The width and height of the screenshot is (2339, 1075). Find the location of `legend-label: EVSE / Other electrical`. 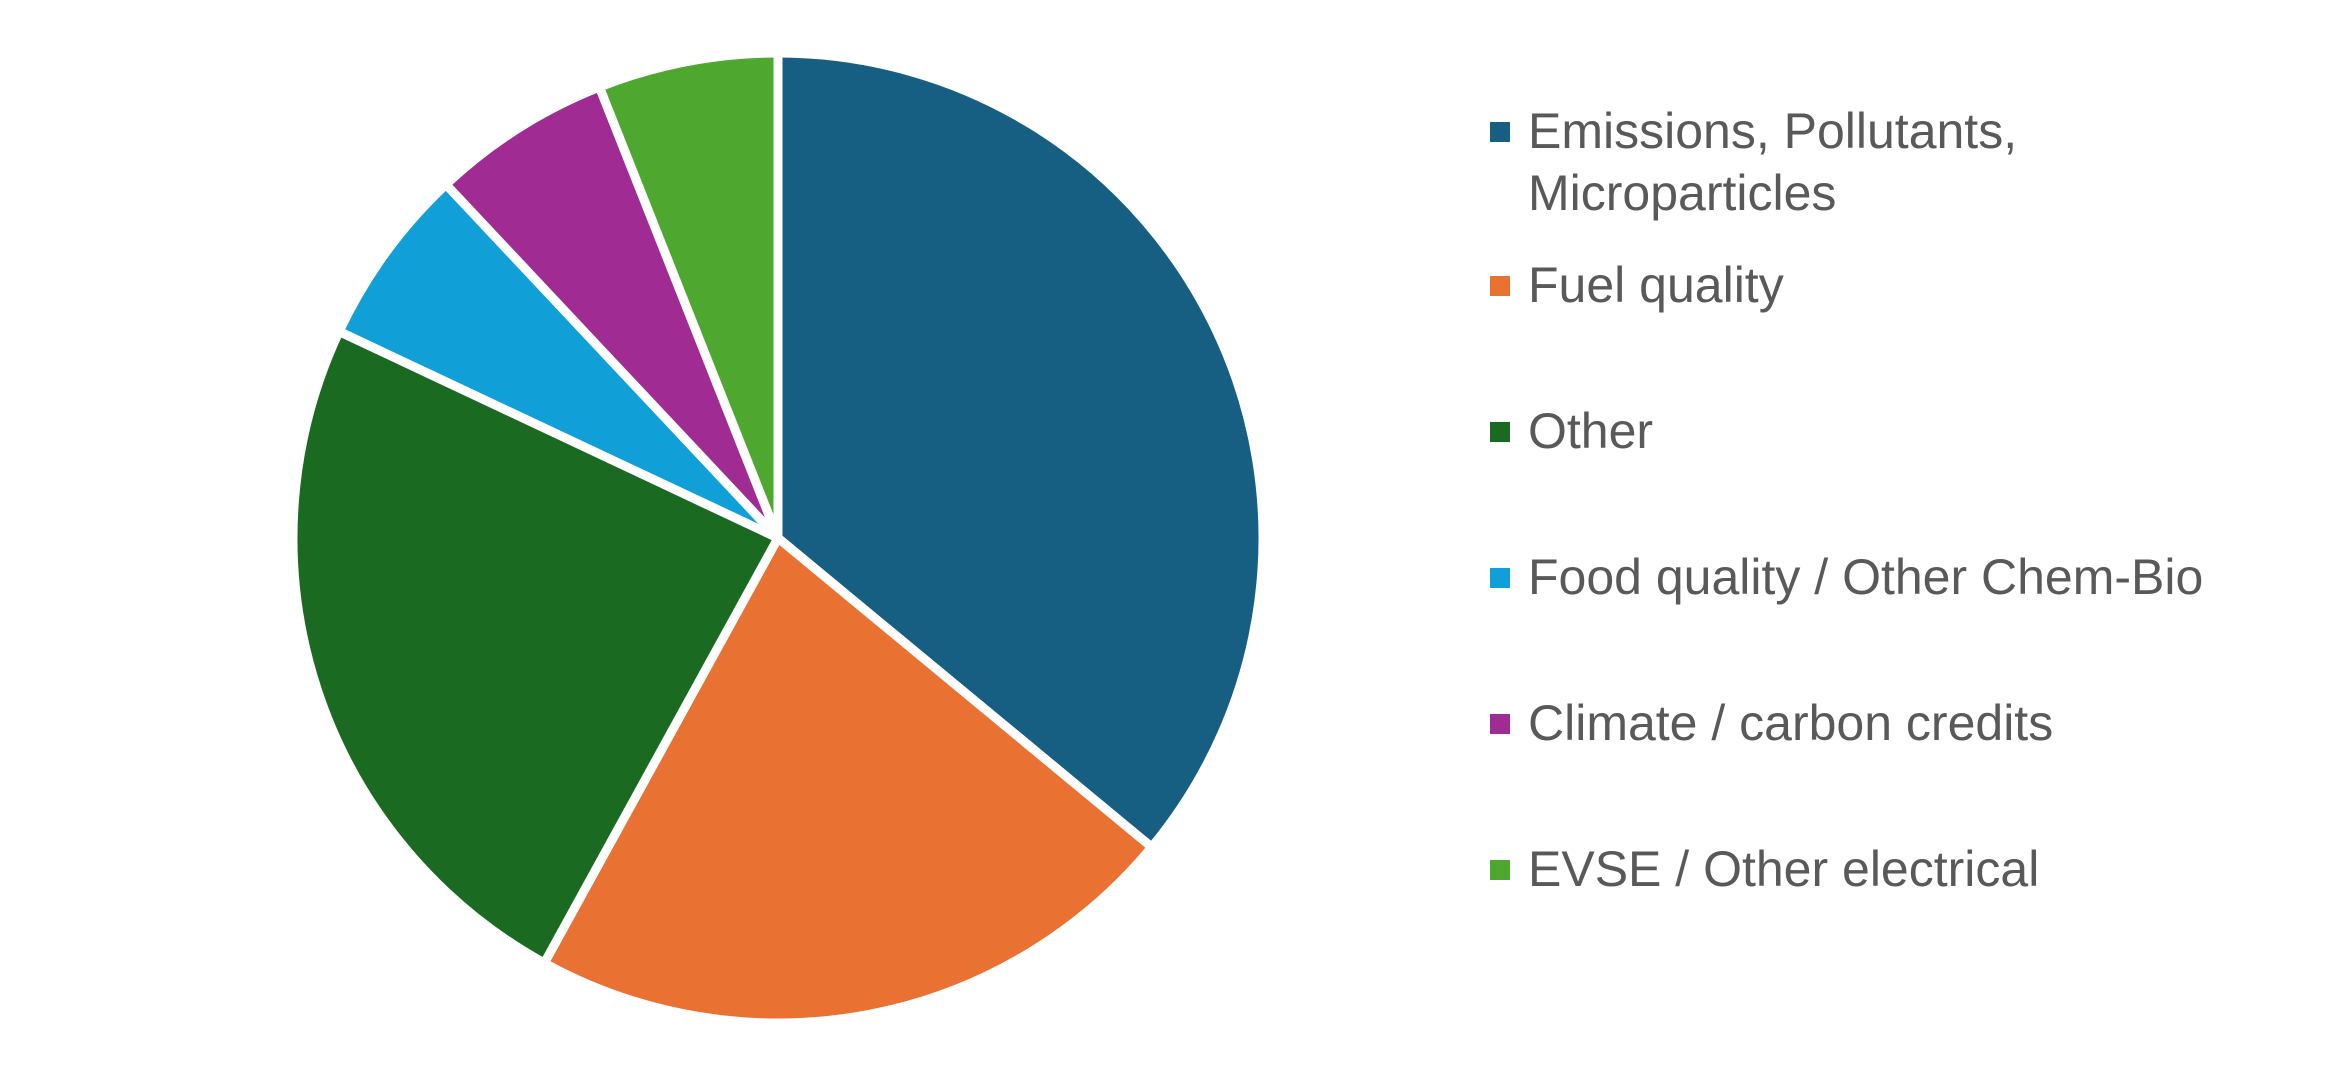

legend-label: EVSE / Other electrical is located at coordinates (1784, 869).